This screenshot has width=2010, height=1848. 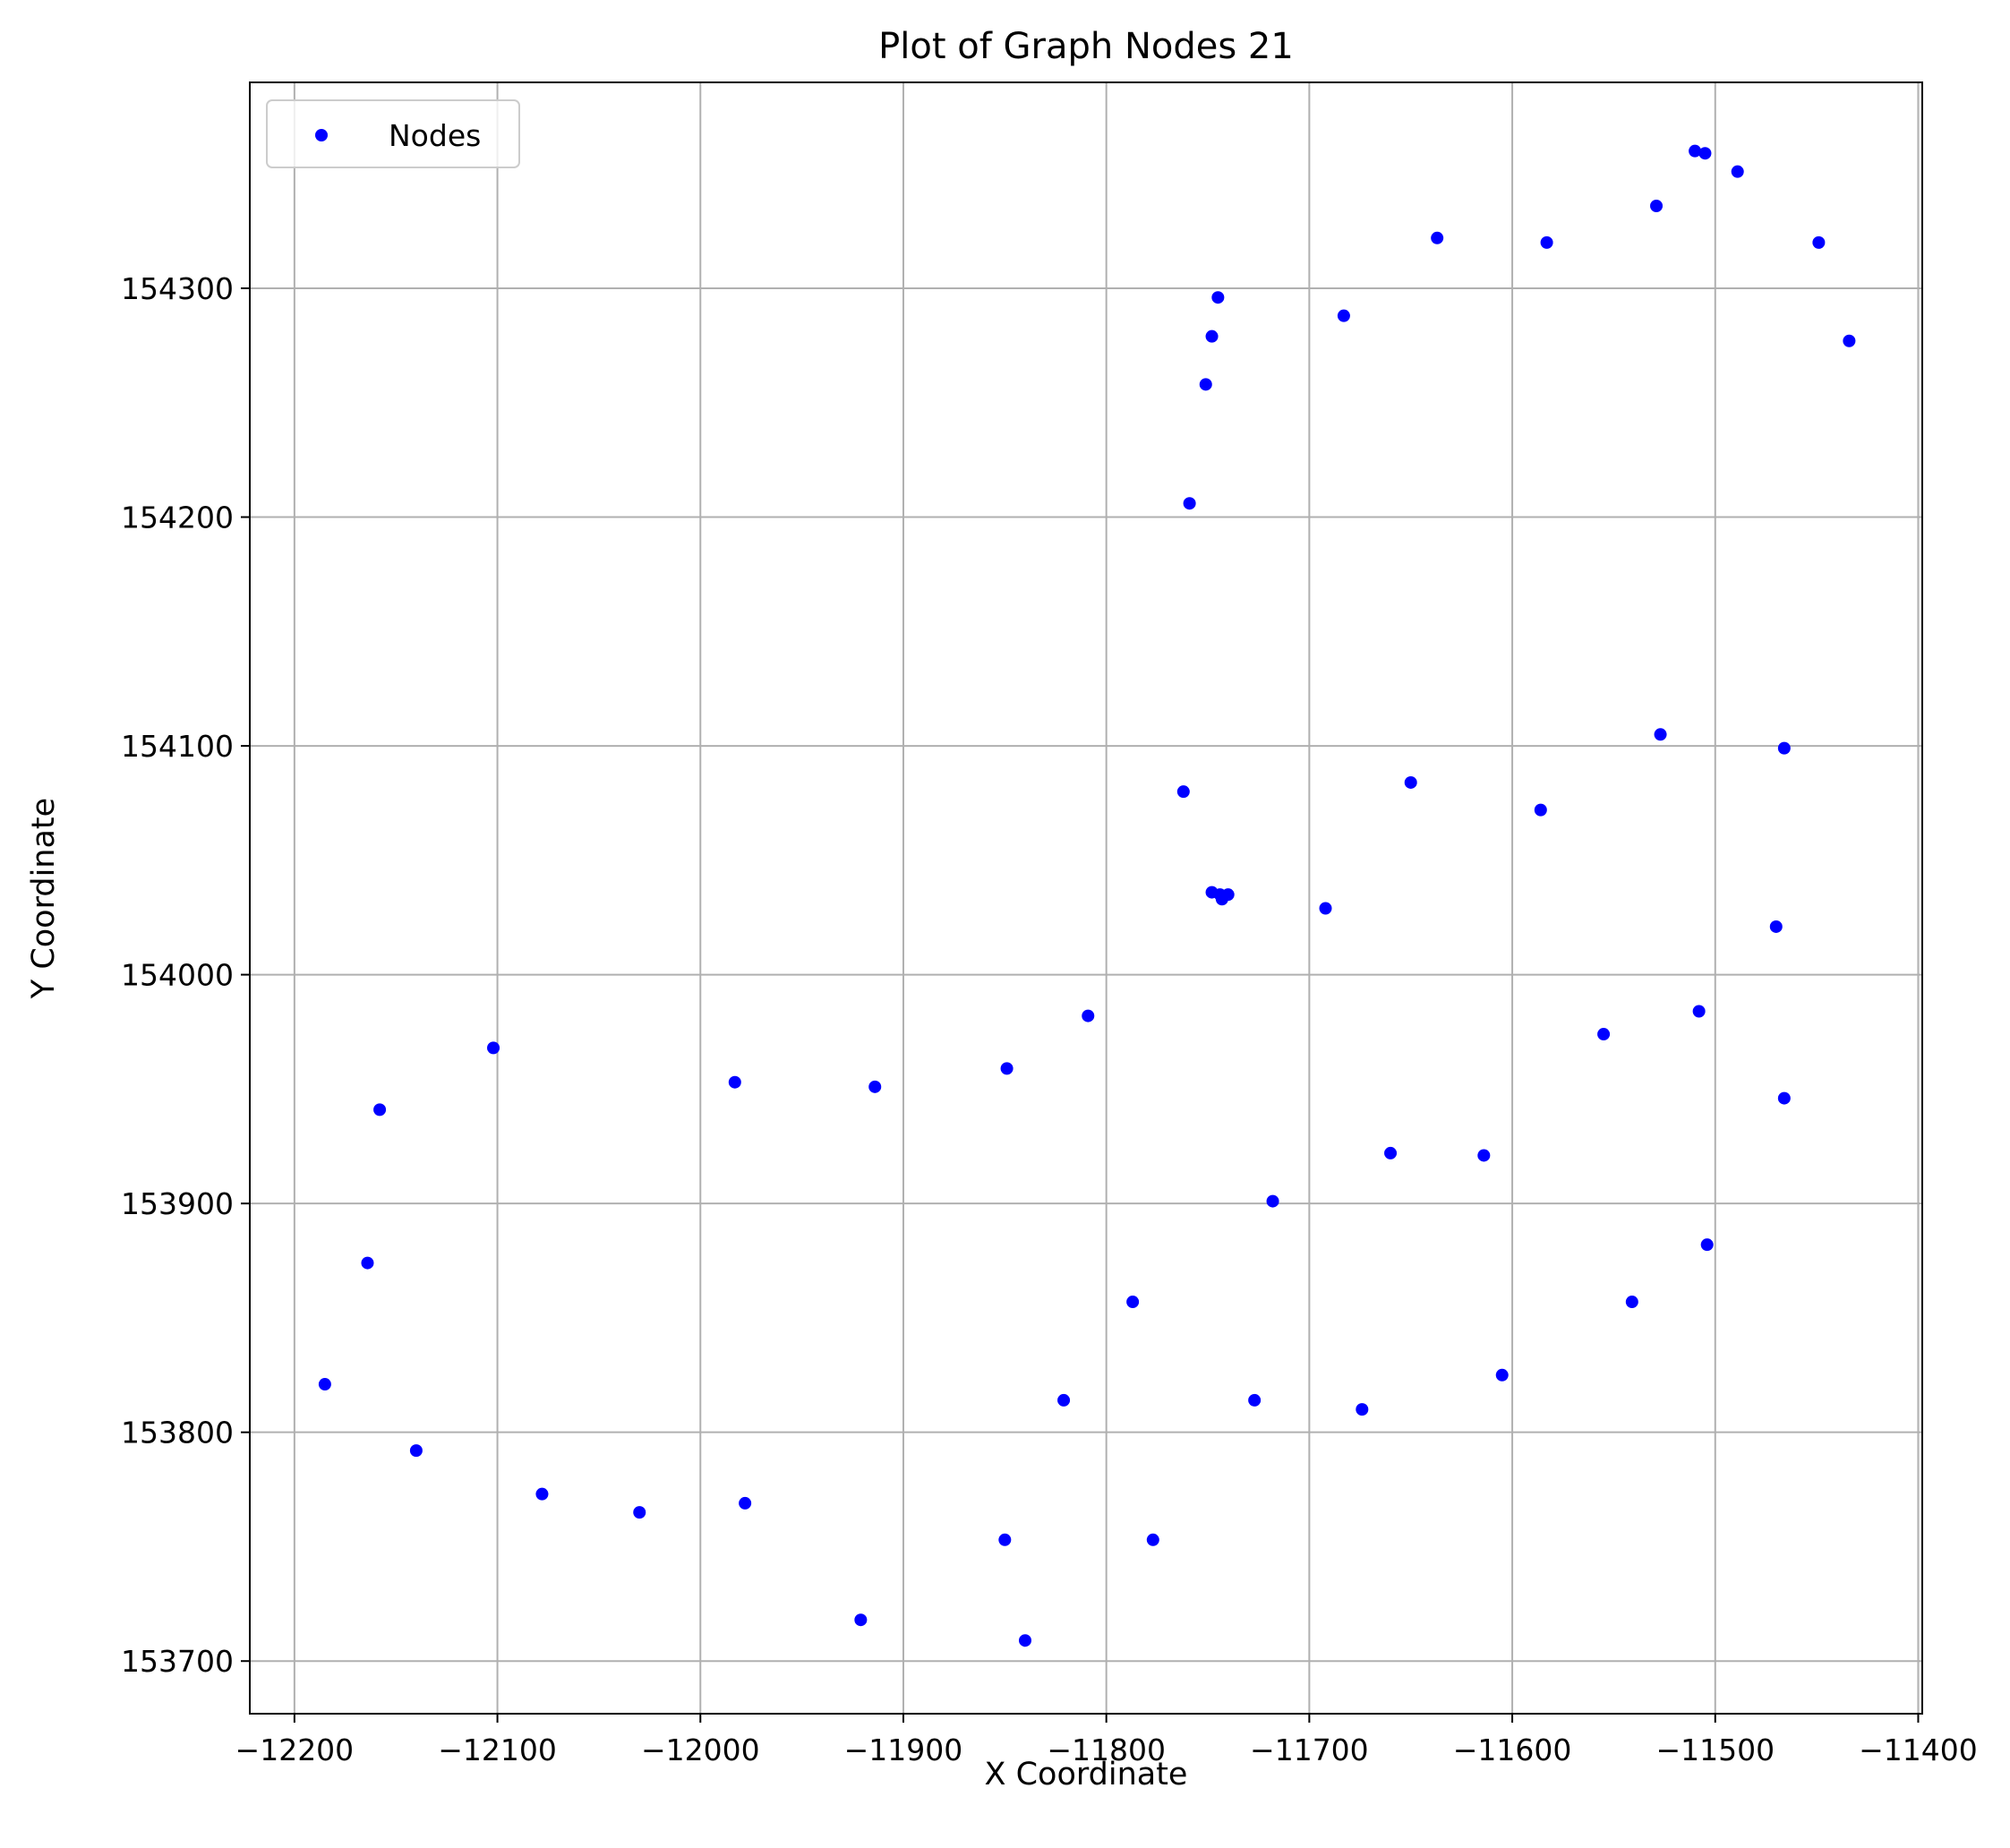 I want to click on x-tick-label: −11800, so click(x=1107, y=1749).